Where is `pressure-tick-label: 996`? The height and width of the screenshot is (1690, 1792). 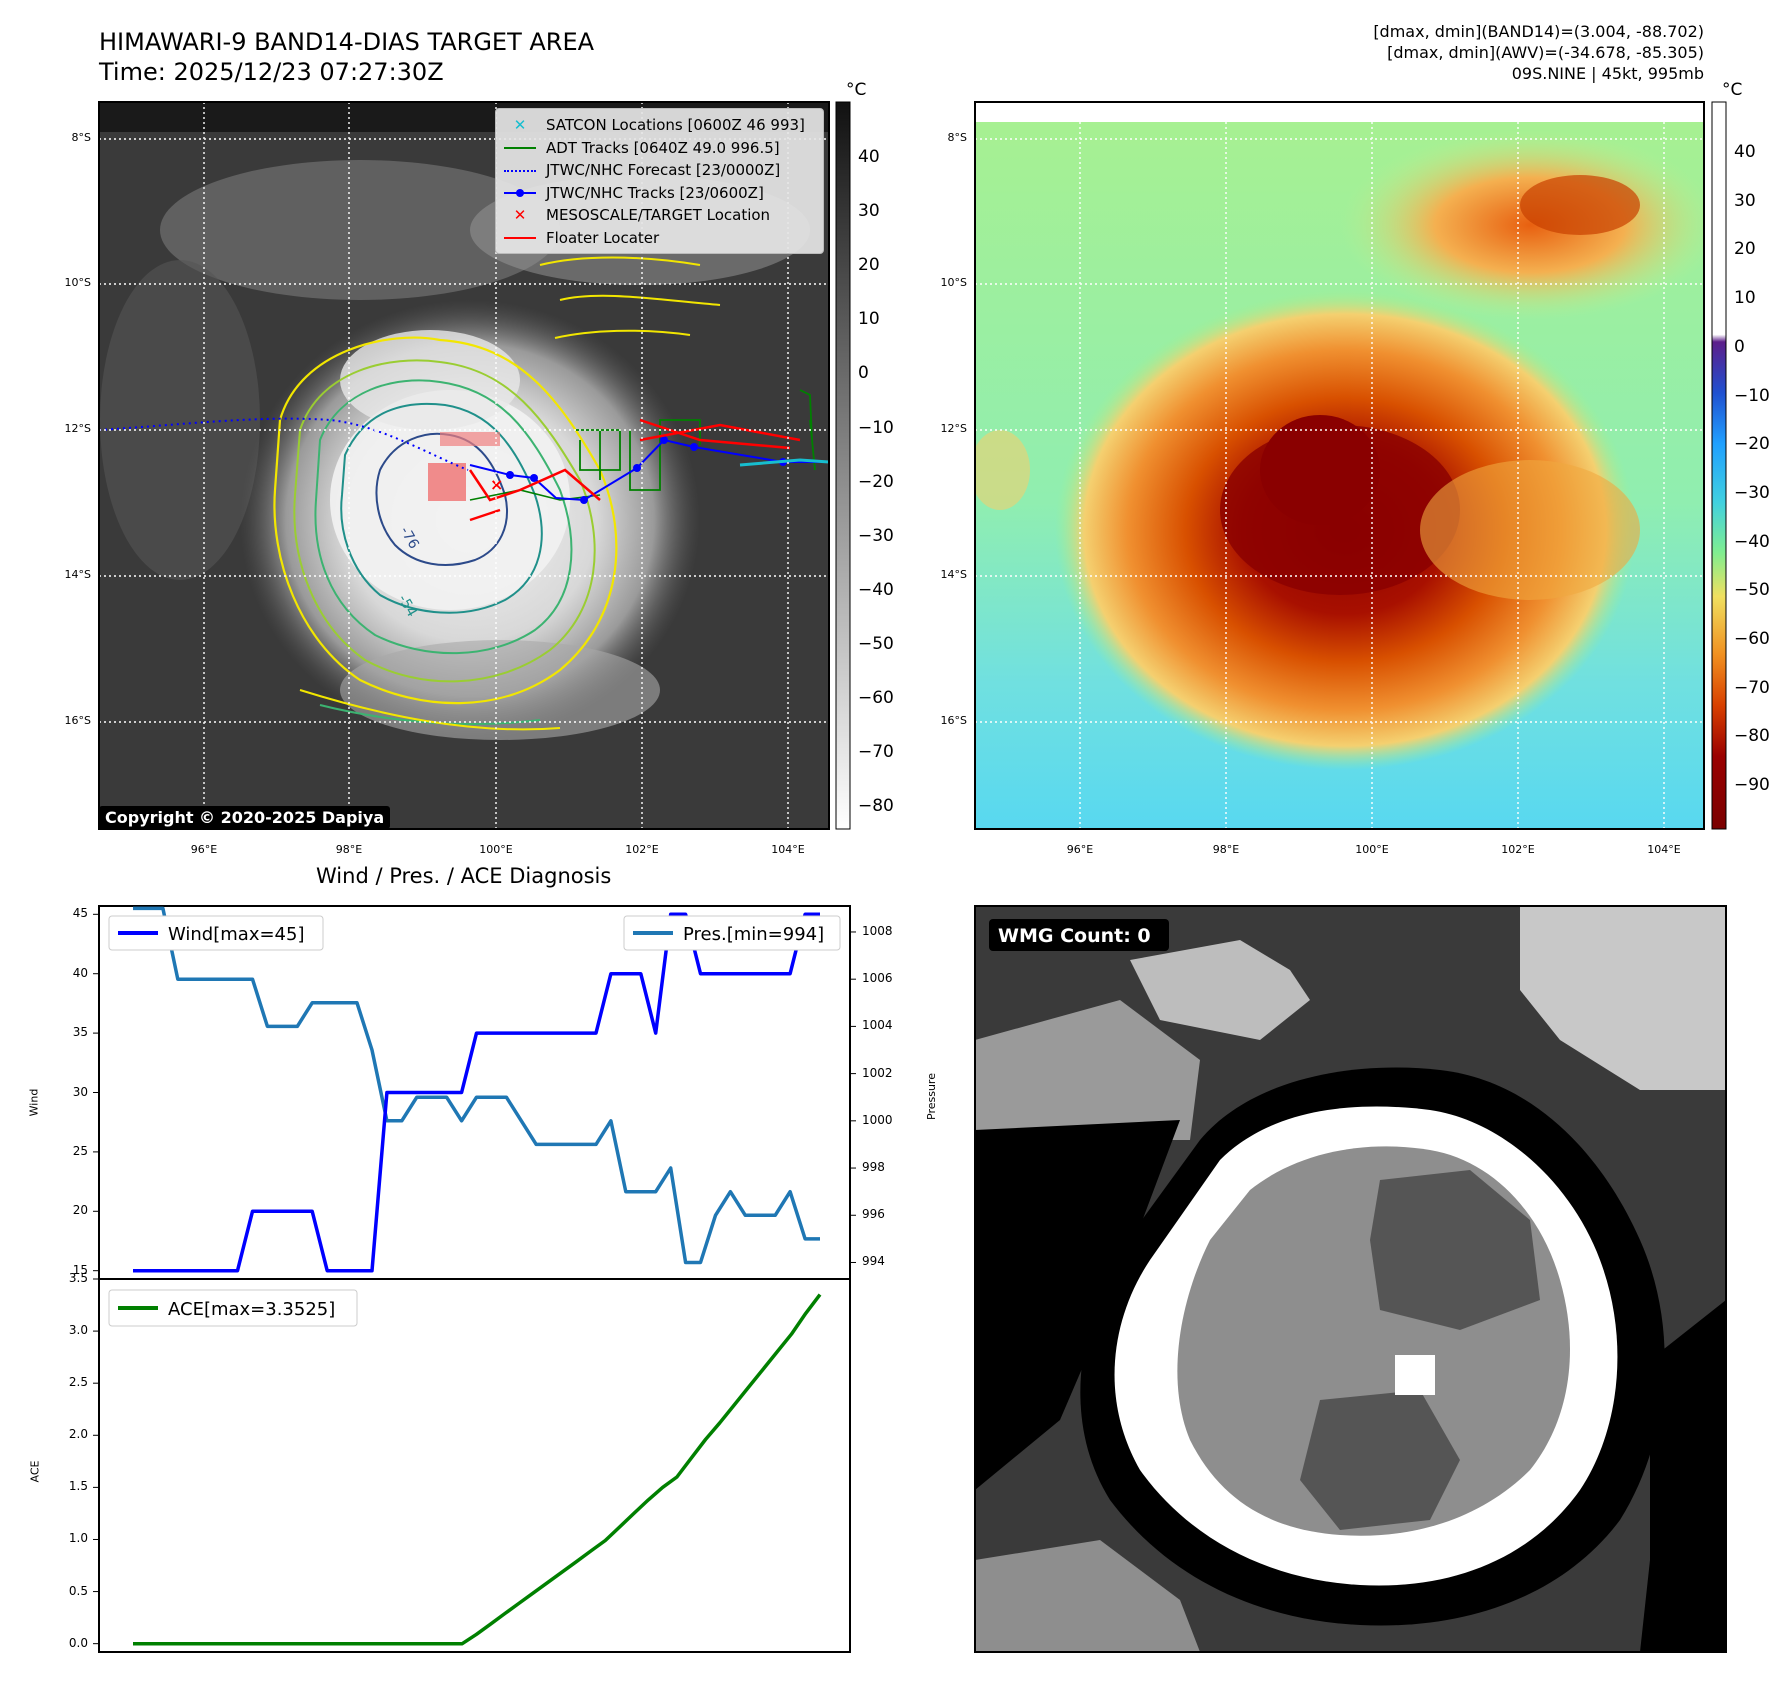 pressure-tick-label: 996 is located at coordinates (873, 1214).